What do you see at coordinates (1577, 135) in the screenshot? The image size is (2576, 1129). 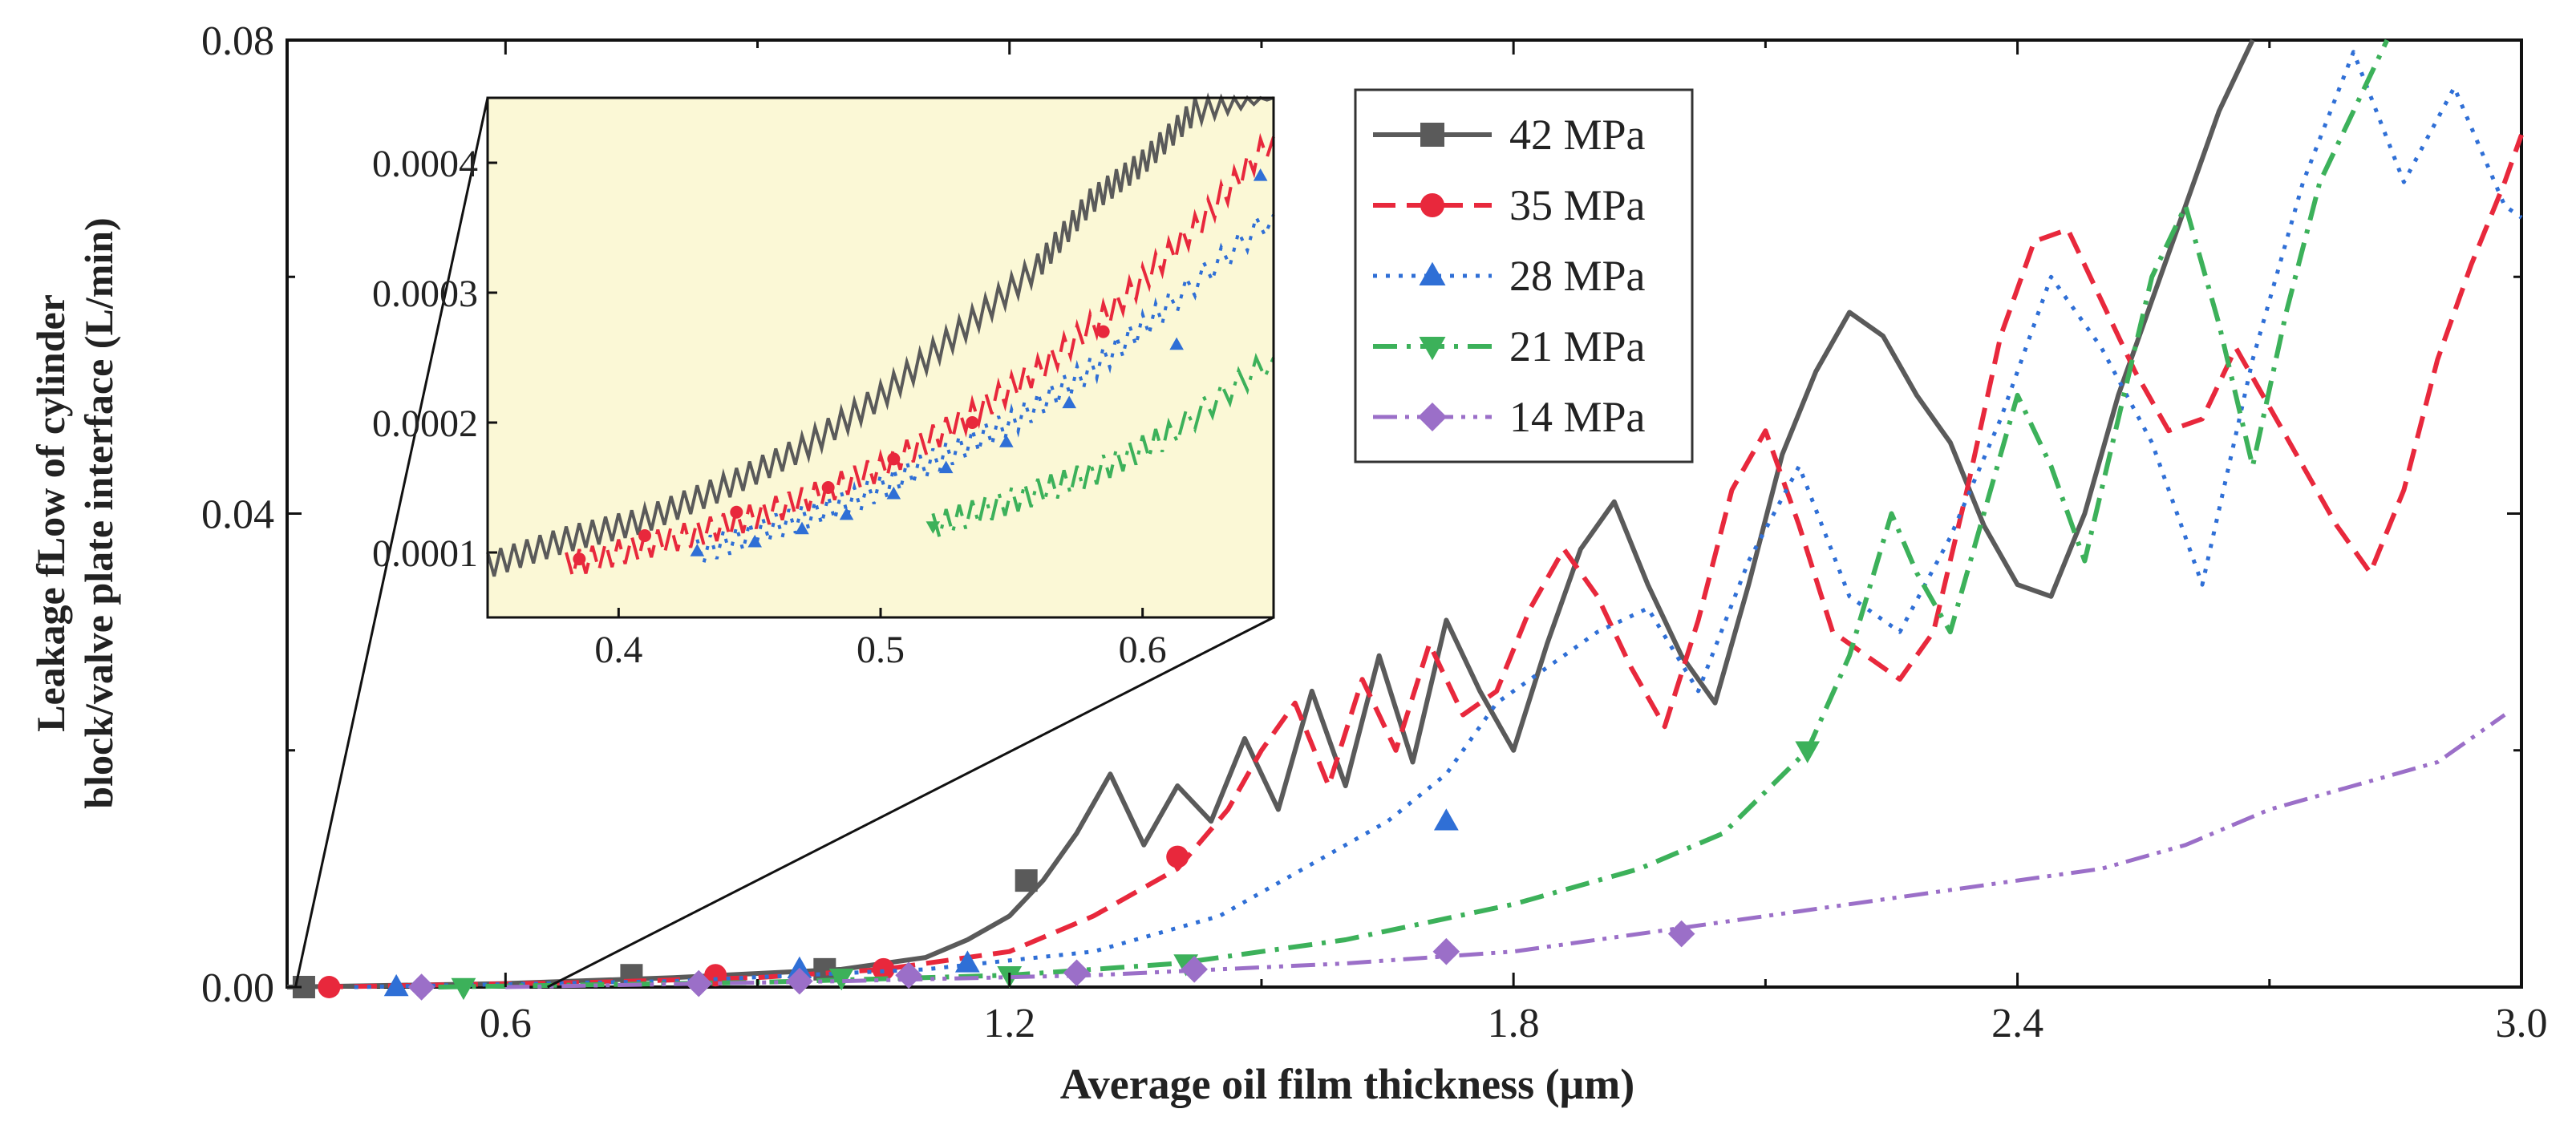 I see `legend-label: 42 MPa` at bounding box center [1577, 135].